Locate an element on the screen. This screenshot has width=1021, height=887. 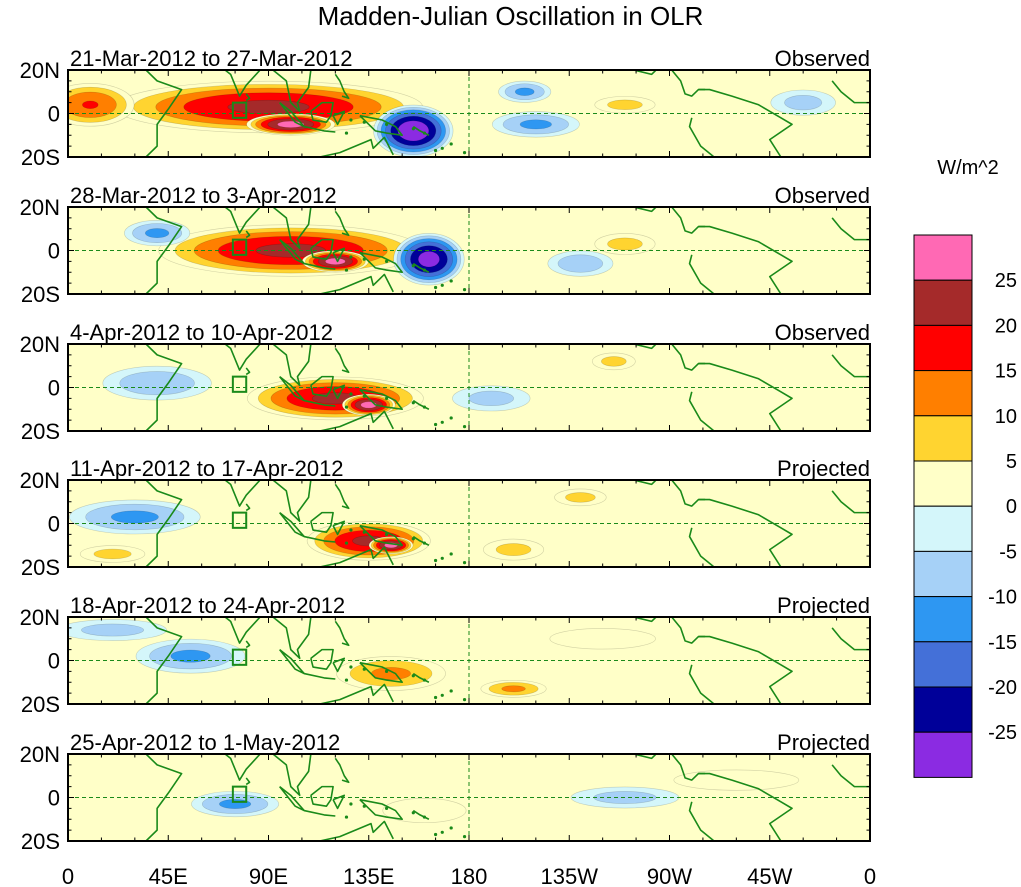
colorbar-level-label: -25 is located at coordinates (1002, 733).